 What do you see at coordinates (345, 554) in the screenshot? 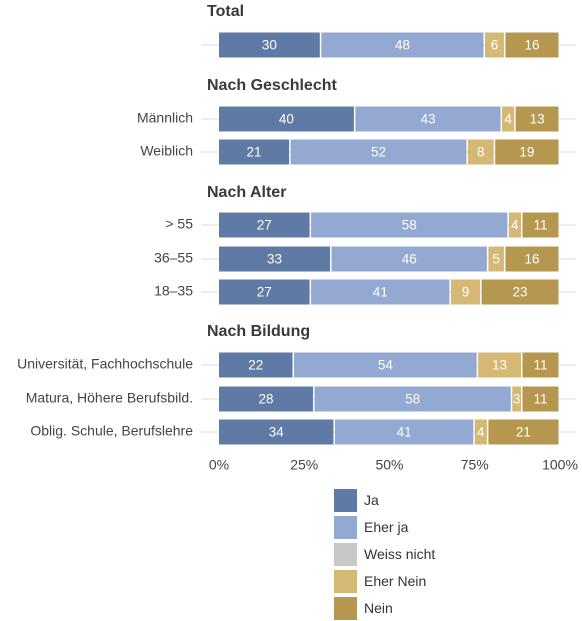
I see `legend-swatch-weiss-nicht` at bounding box center [345, 554].